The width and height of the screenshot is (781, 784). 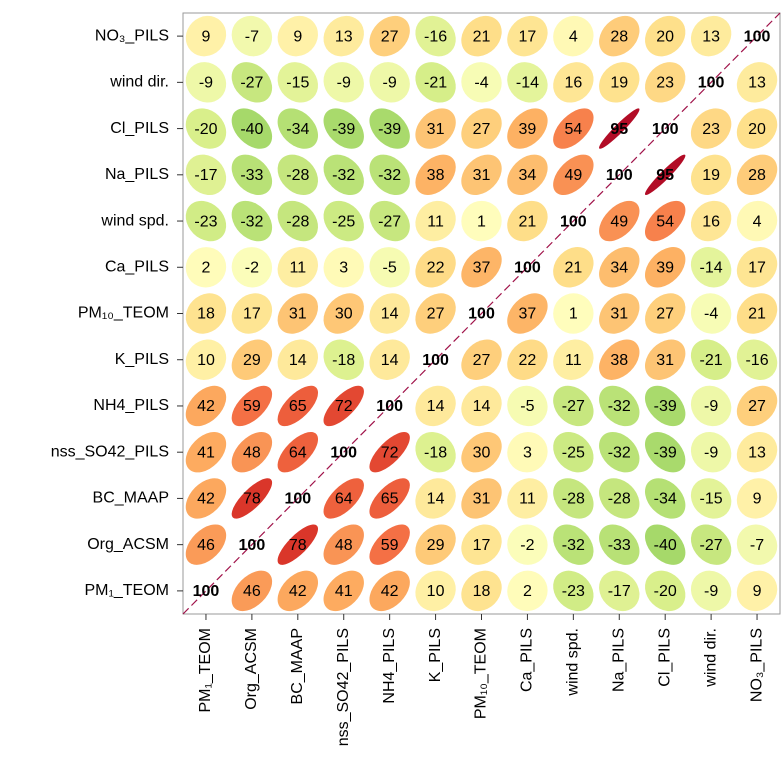 I want to click on y-tick-label: PM₁_TEOM, so click(x=126, y=590).